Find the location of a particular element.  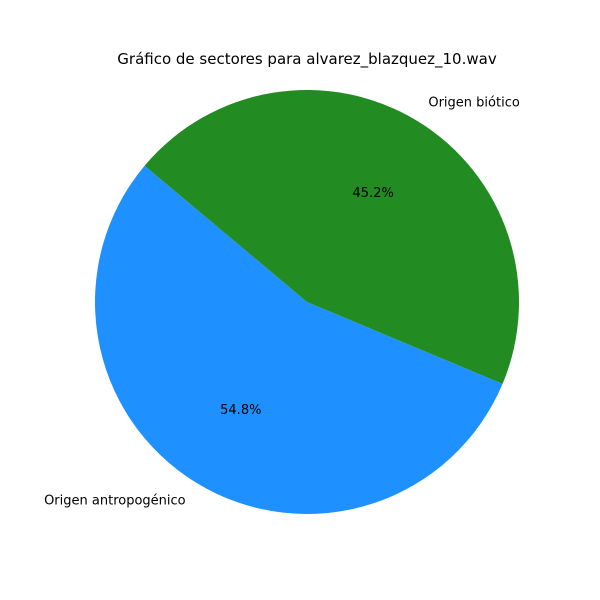

slice-percent-origen-antropogenico: 54.8% is located at coordinates (240, 410).